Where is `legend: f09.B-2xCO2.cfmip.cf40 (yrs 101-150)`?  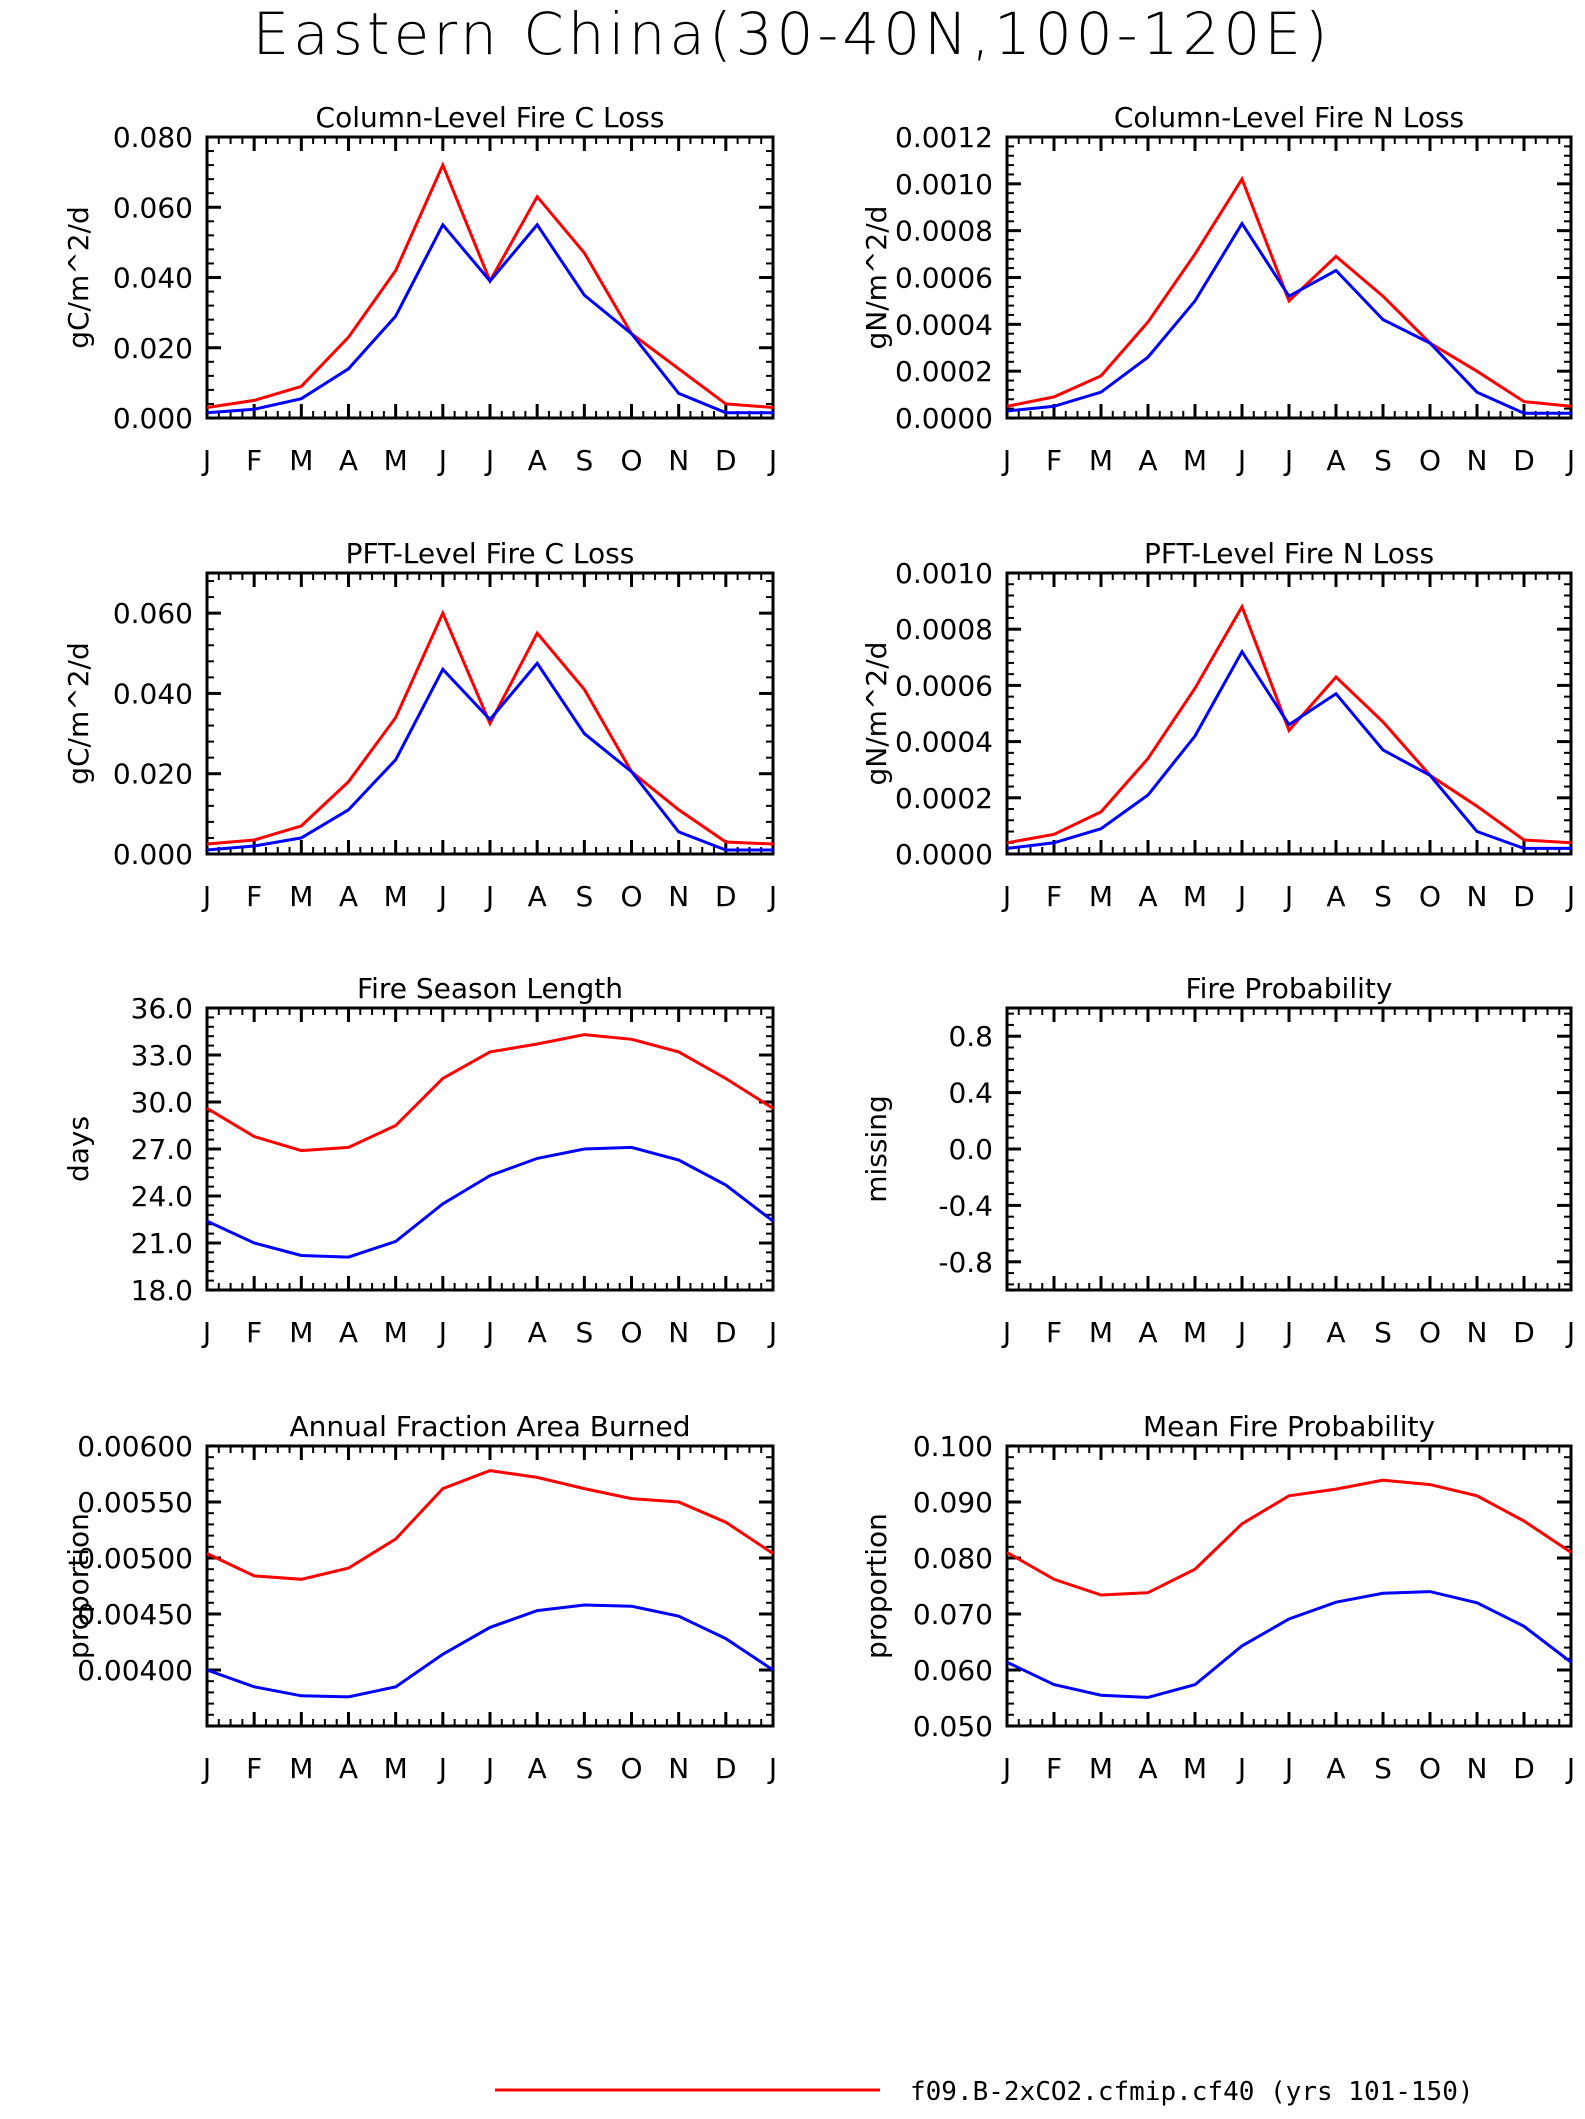 legend: f09.B-2xCO2.cfmip.cf40 (yrs 101-150) is located at coordinates (984, 2092).